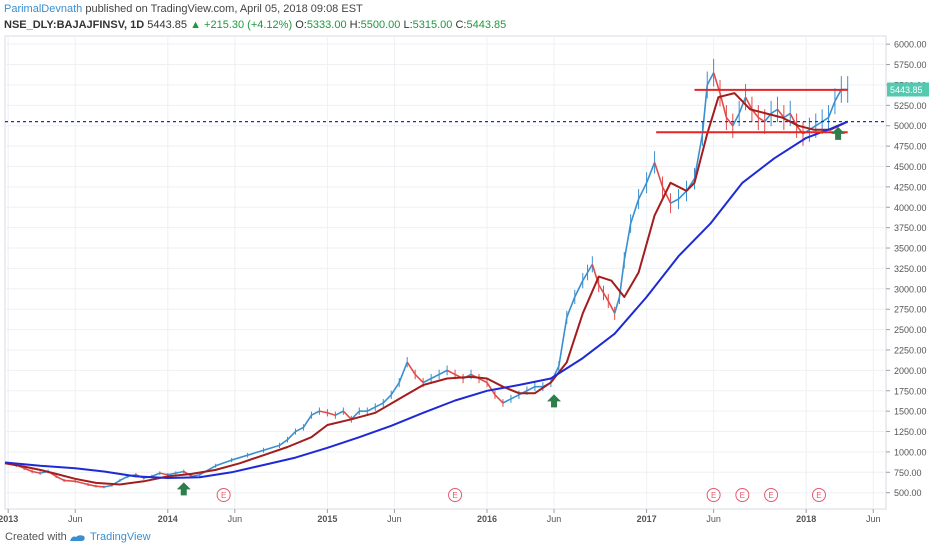 This screenshot has height=550, width=932. What do you see at coordinates (195, 25) in the screenshot?
I see `change-up-icon: ▲` at bounding box center [195, 25].